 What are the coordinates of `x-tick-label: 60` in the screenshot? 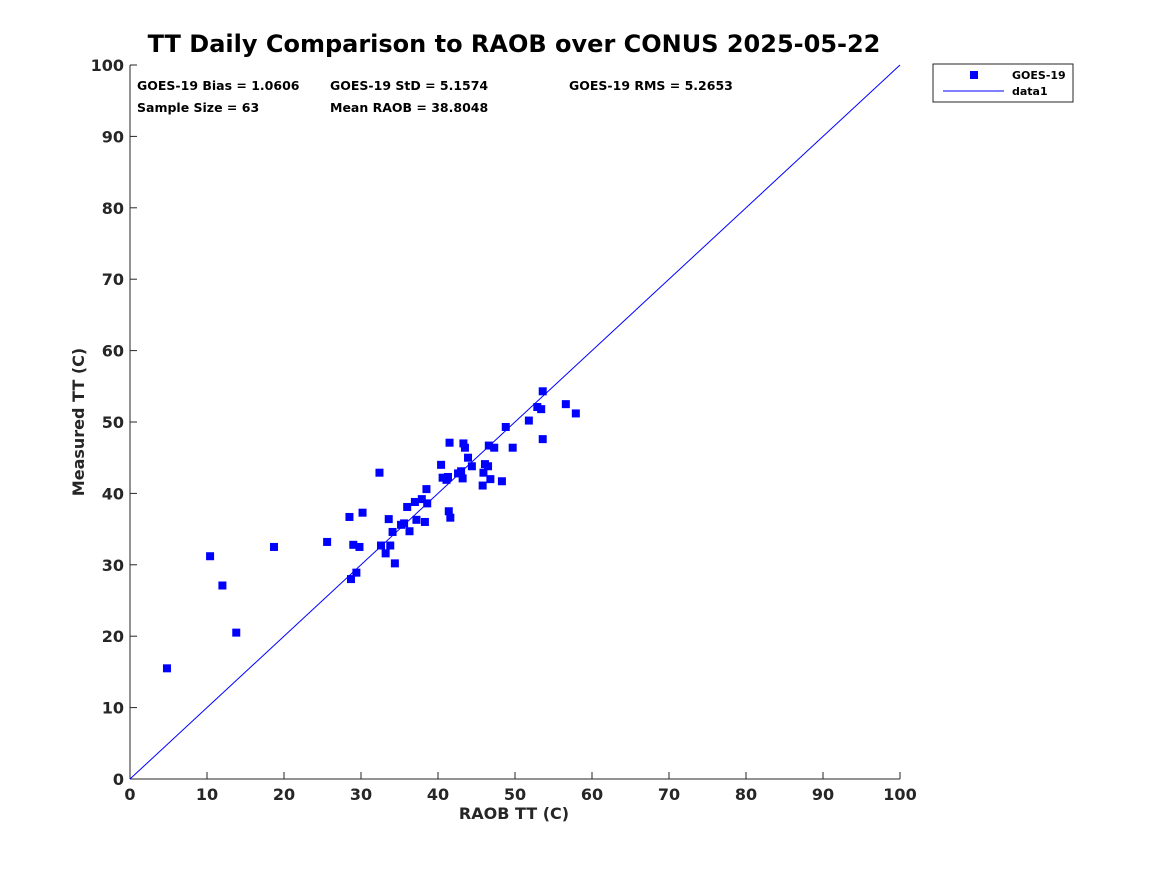 It's located at (592, 794).